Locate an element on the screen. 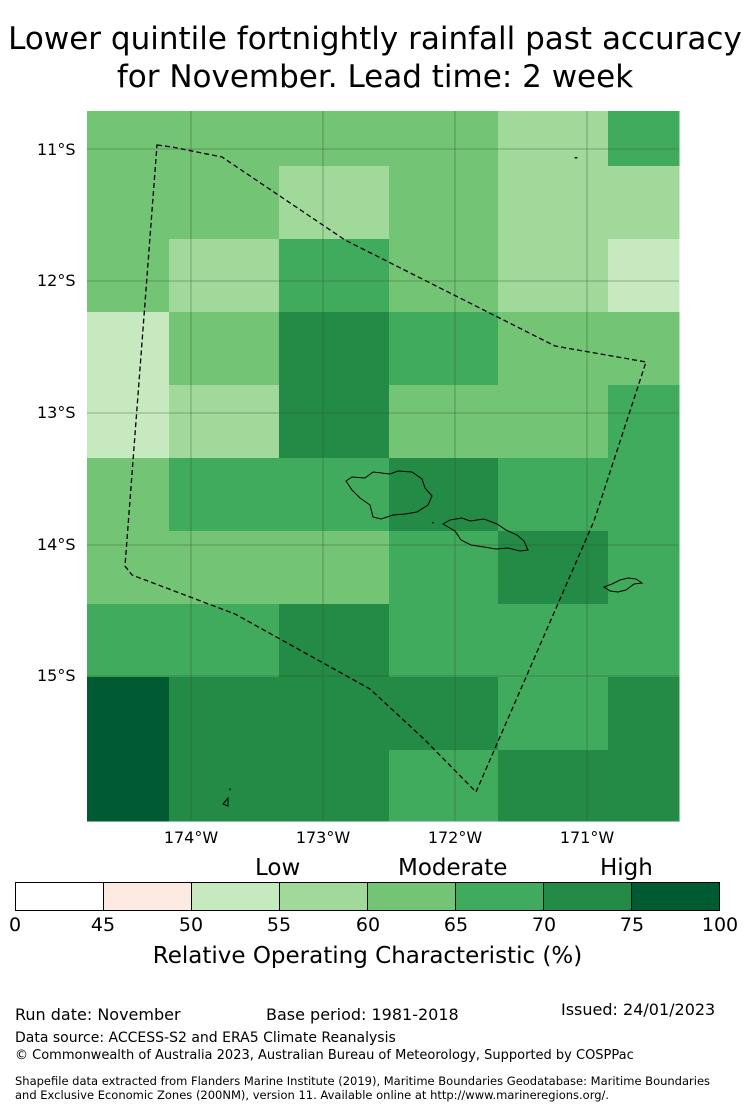 The width and height of the screenshot is (750, 1110). colorbar-tick-60: 60 is located at coordinates (368, 925).